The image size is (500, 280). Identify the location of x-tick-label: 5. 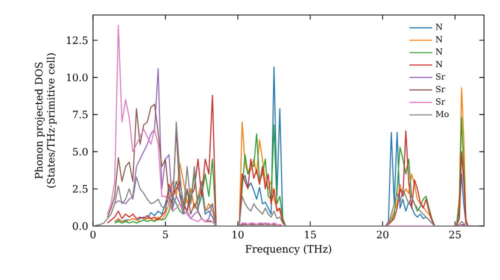
(165, 234).